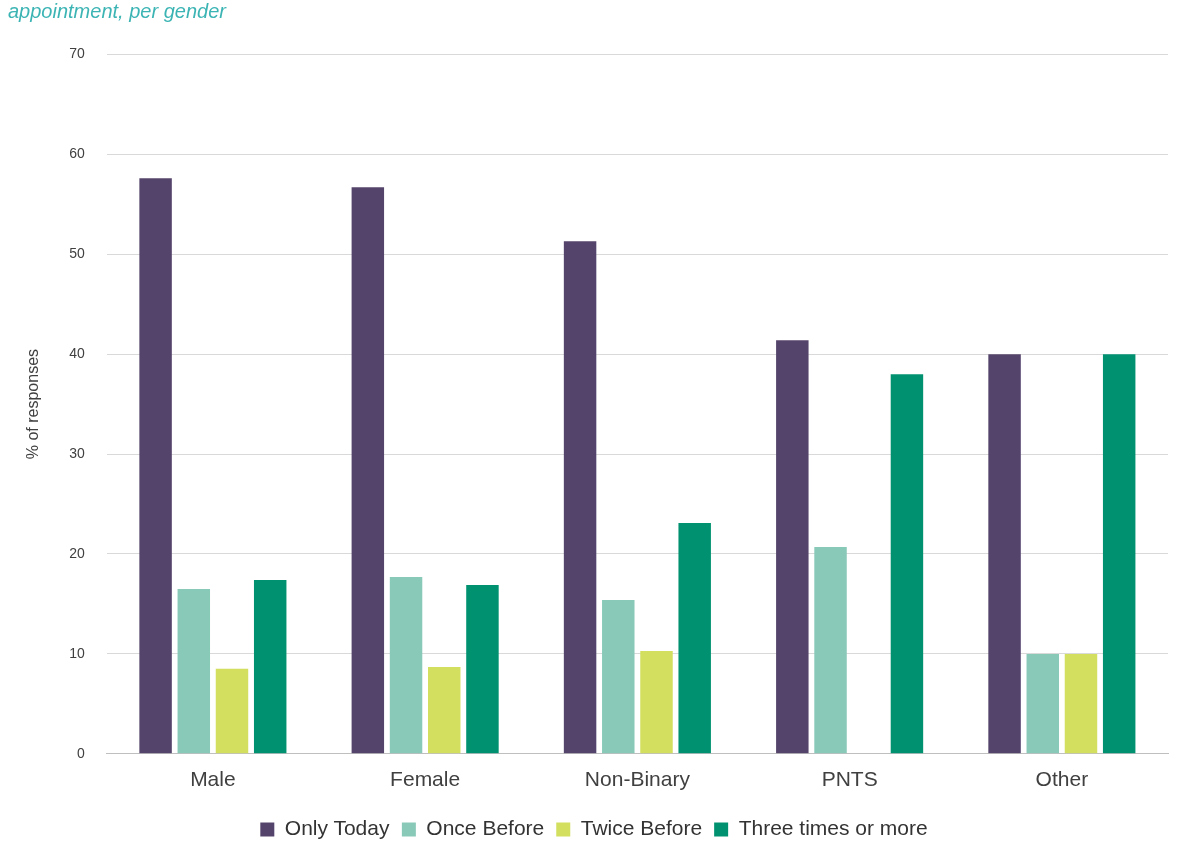 The height and width of the screenshot is (862, 1186). What do you see at coordinates (77, 452) in the screenshot?
I see `y-tick-label: 30` at bounding box center [77, 452].